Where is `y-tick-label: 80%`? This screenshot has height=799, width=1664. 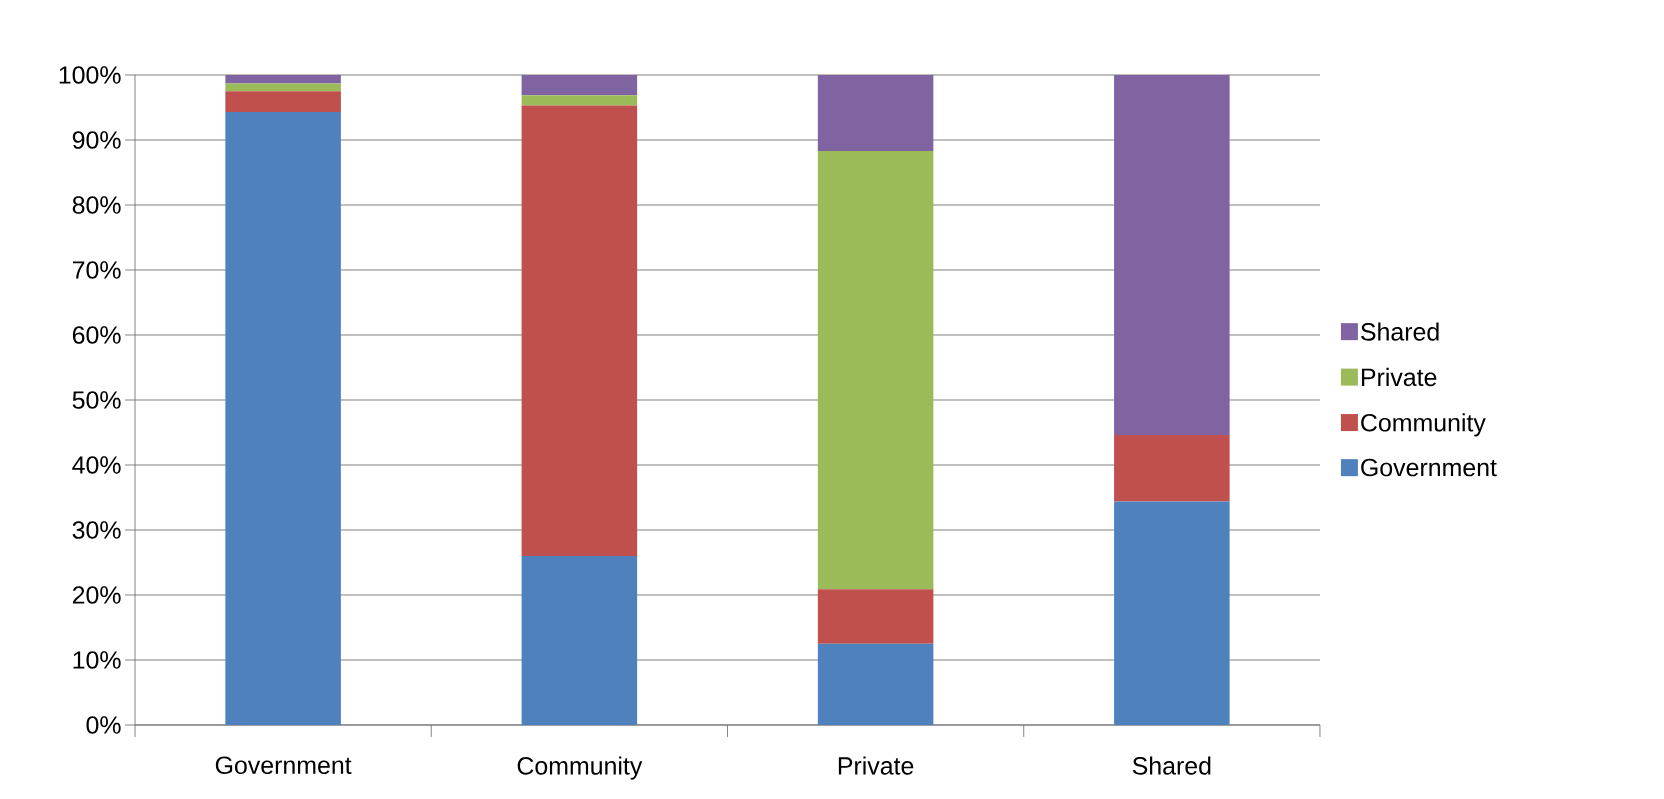 y-tick-label: 80% is located at coordinates (96, 205).